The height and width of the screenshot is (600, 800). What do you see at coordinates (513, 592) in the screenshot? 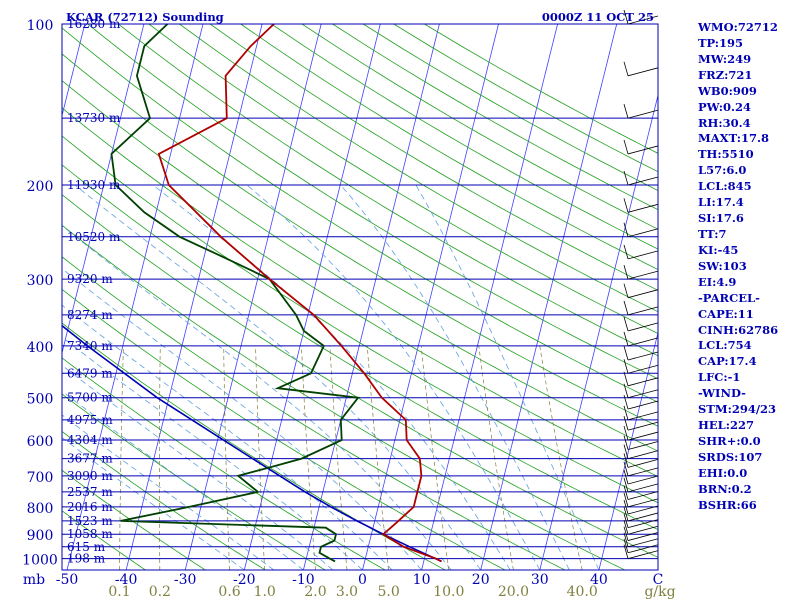
I see `mixing-ratio-tick-label: 20.0` at bounding box center [513, 592].